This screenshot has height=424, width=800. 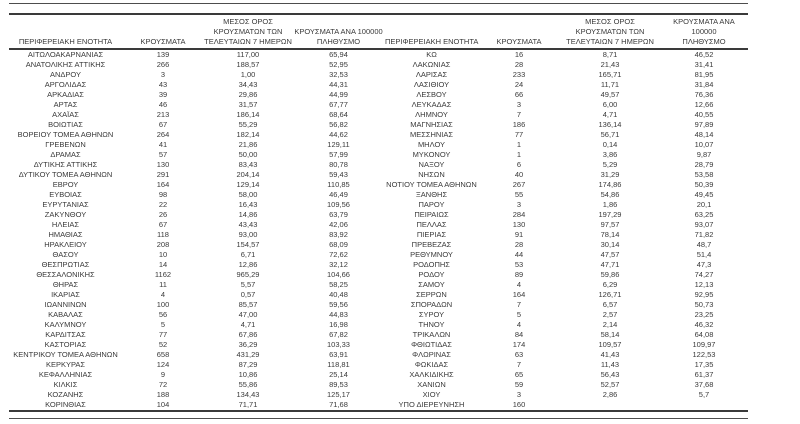 I want to click on table-row: ΒΟΙΩΤΙΑΣ 67 55,29 56,82, so click(x=197, y=125).